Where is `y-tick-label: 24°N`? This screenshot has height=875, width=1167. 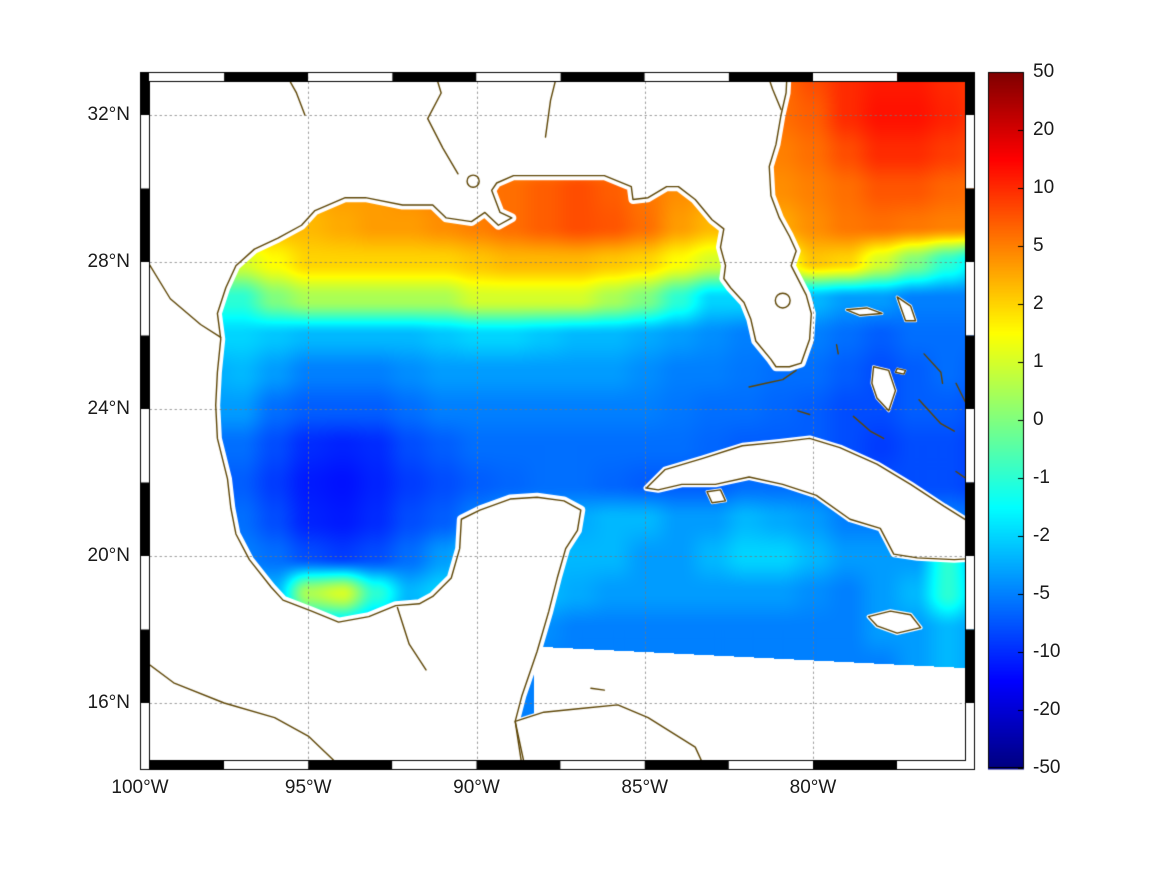
y-tick-label: 24°N is located at coordinates (108, 408).